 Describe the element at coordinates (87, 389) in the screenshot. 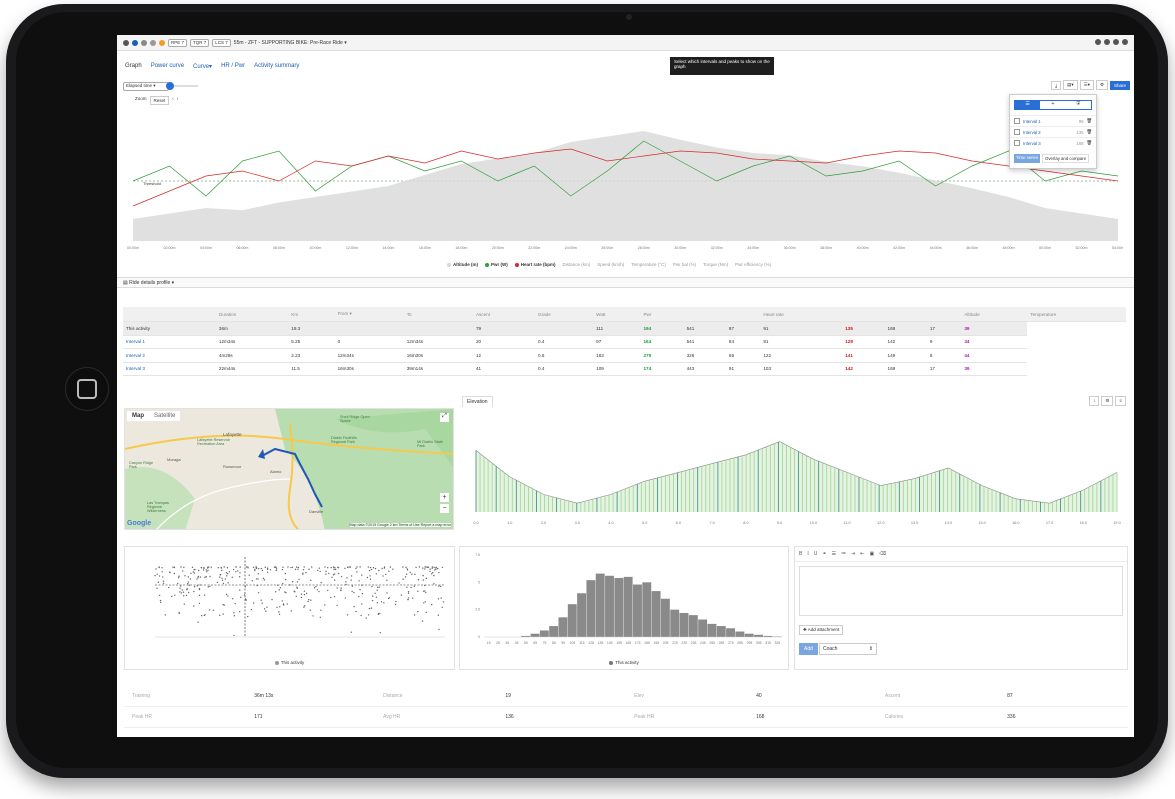

I see `home-button` at that location.